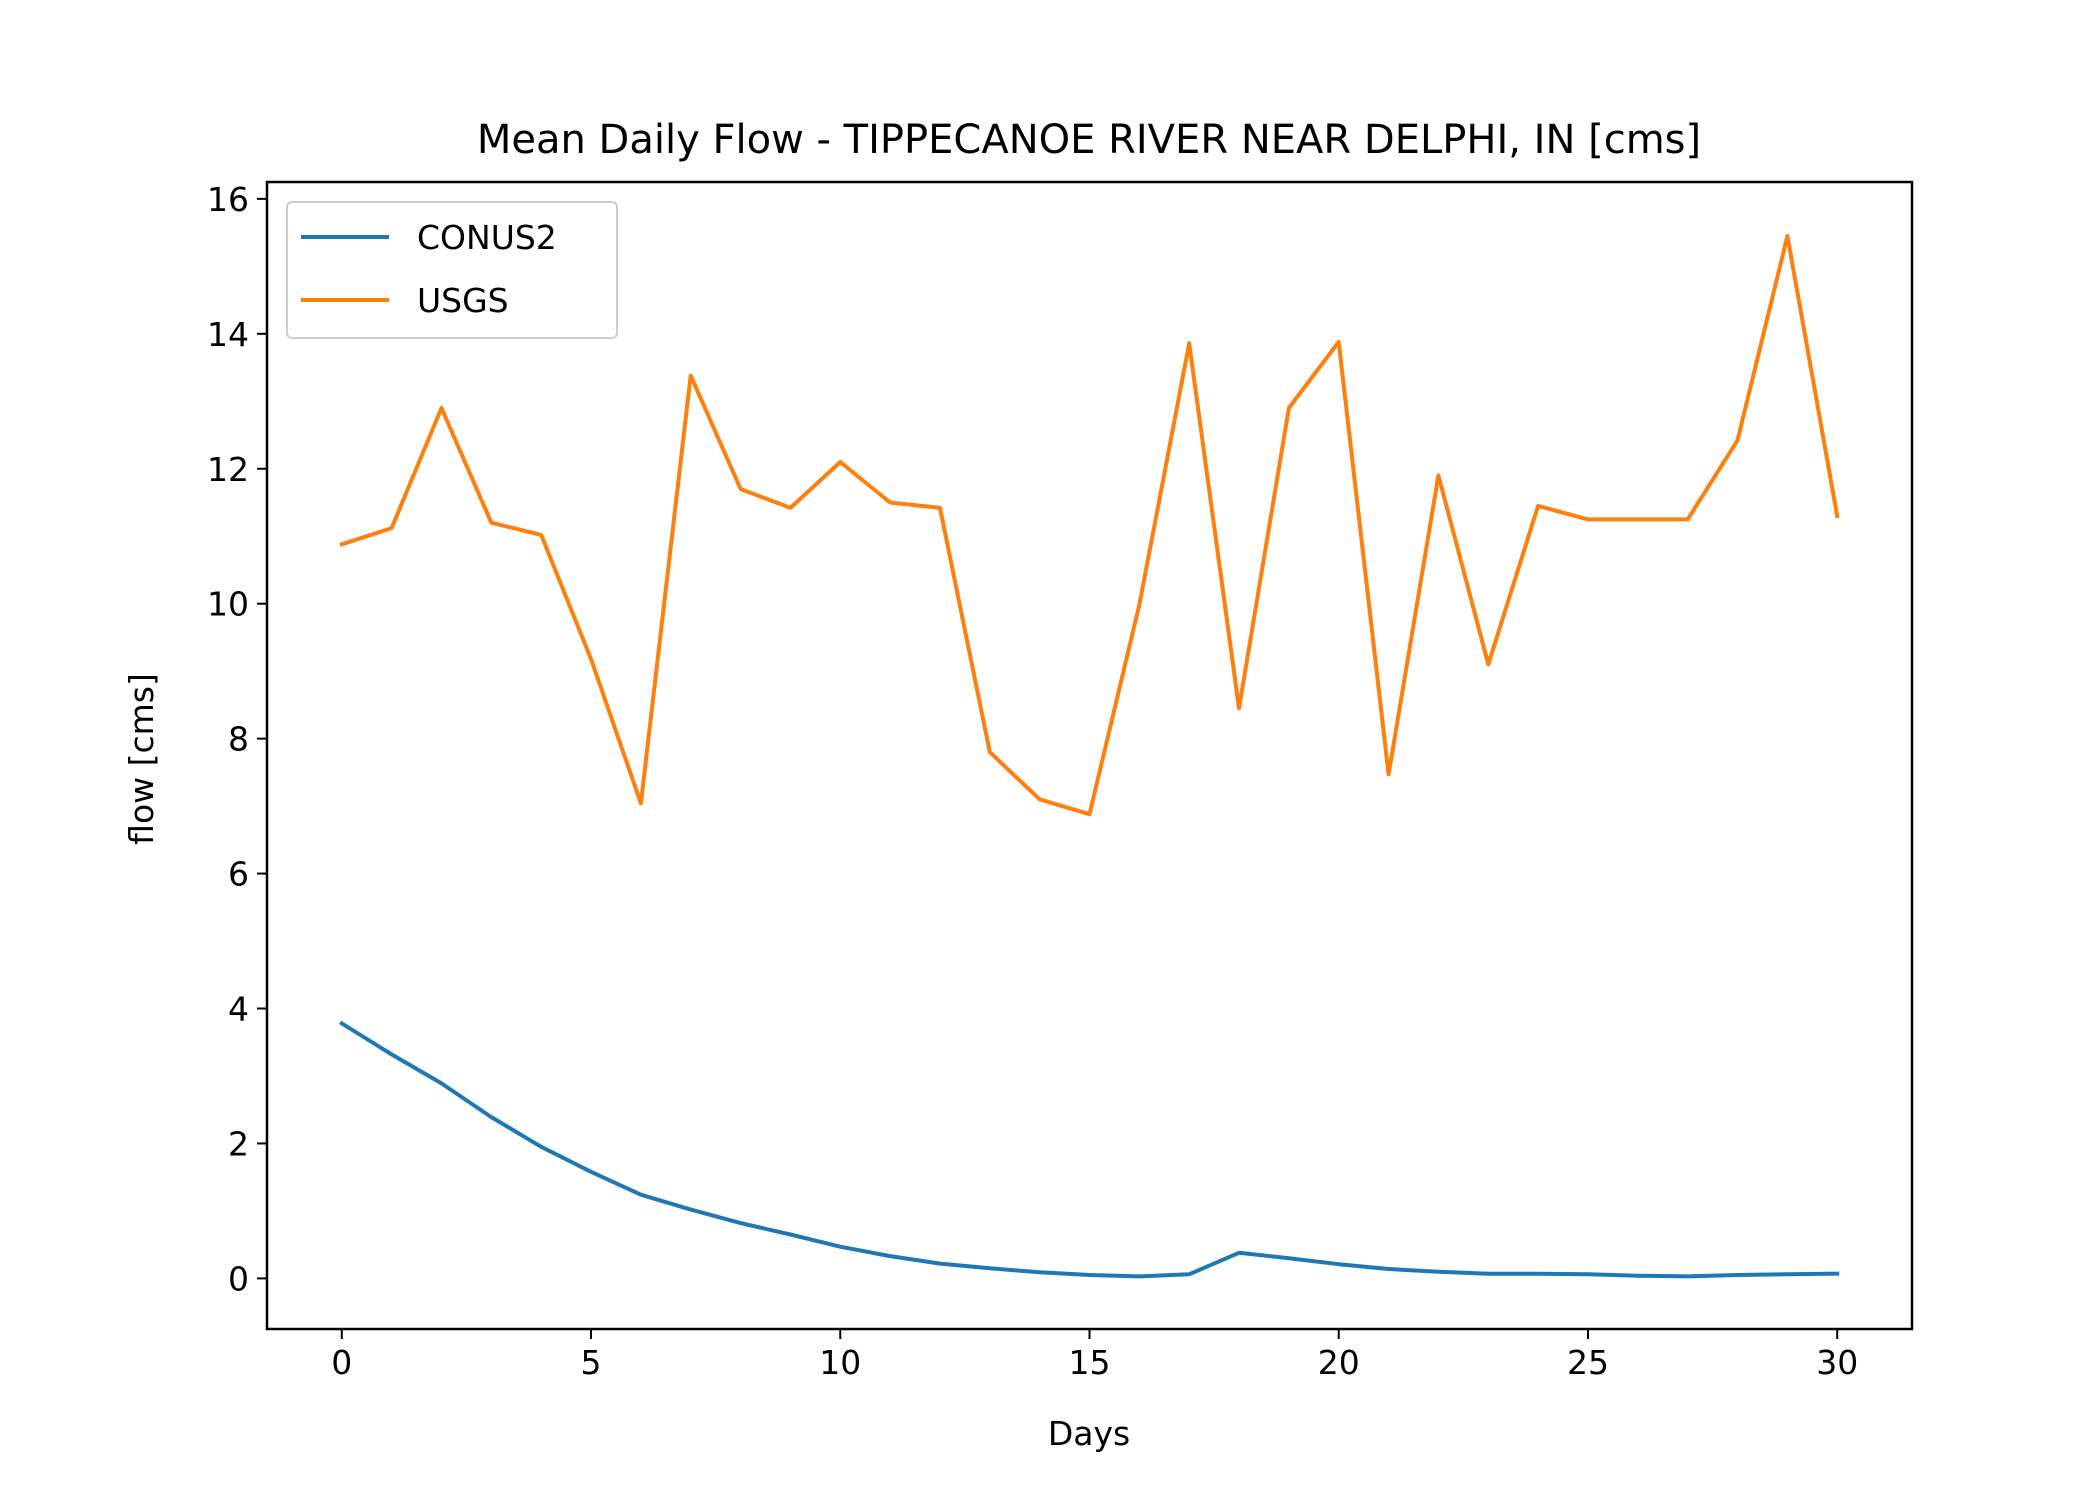 The image size is (2100, 1500). What do you see at coordinates (238, 1143) in the screenshot?
I see `y-tick-label: 2` at bounding box center [238, 1143].